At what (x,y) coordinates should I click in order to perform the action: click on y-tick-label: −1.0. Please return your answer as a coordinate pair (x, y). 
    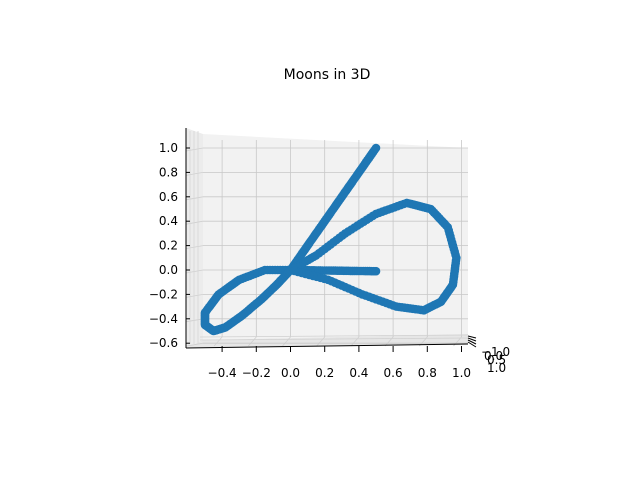
    Looking at the image, I should click on (495, 352).